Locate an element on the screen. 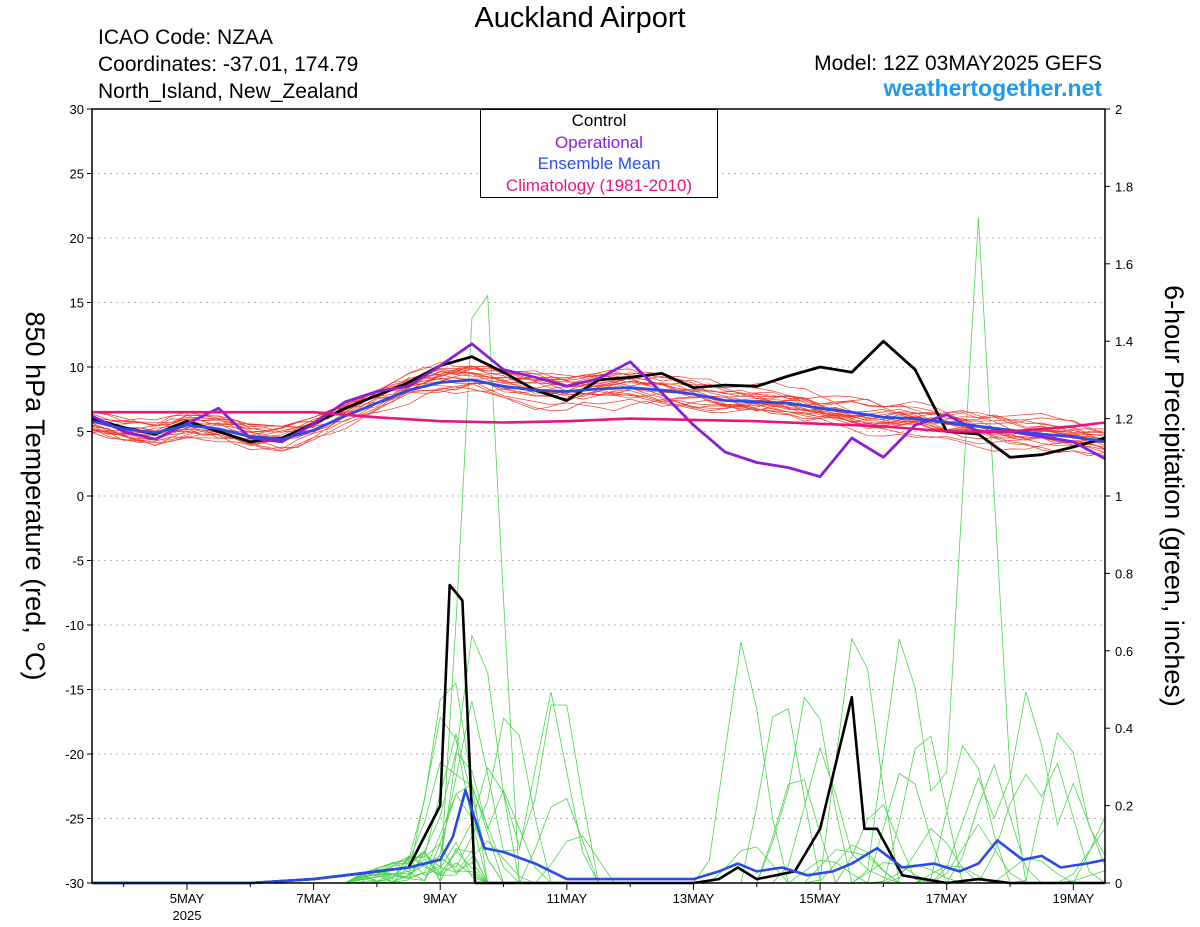  temperature-ensemble-mean-line is located at coordinates (598, 411).